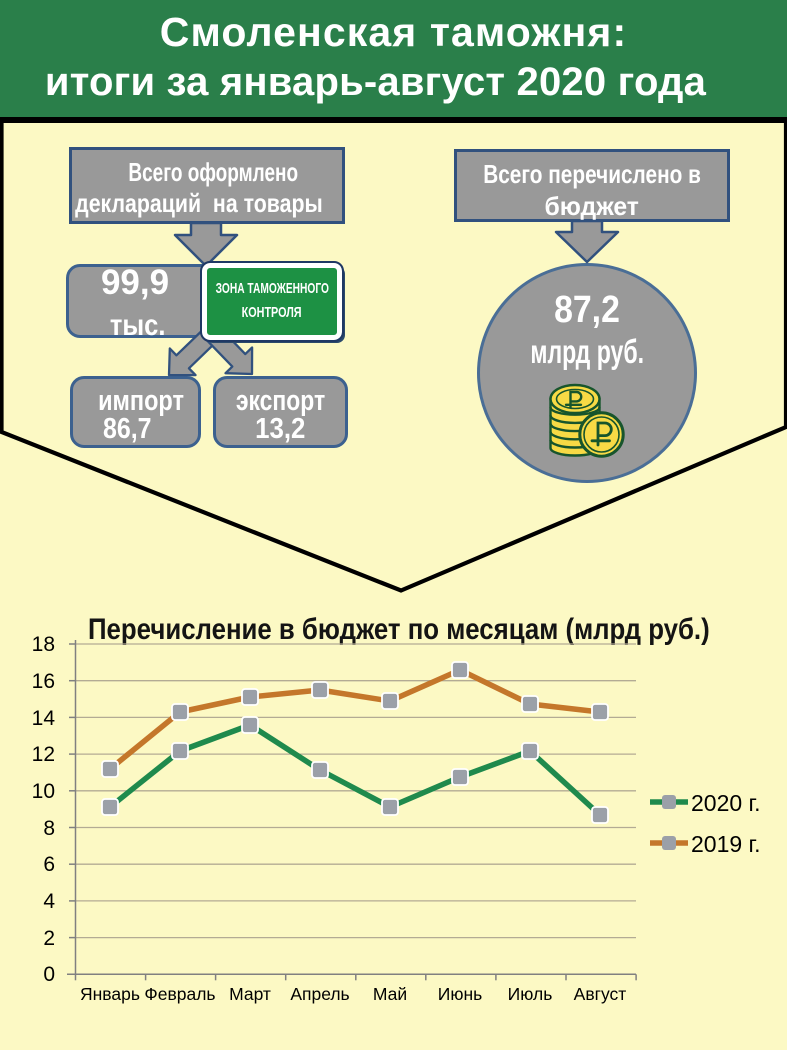  What do you see at coordinates (110, 994) in the screenshot?
I see `svg-text: Январь` at bounding box center [110, 994].